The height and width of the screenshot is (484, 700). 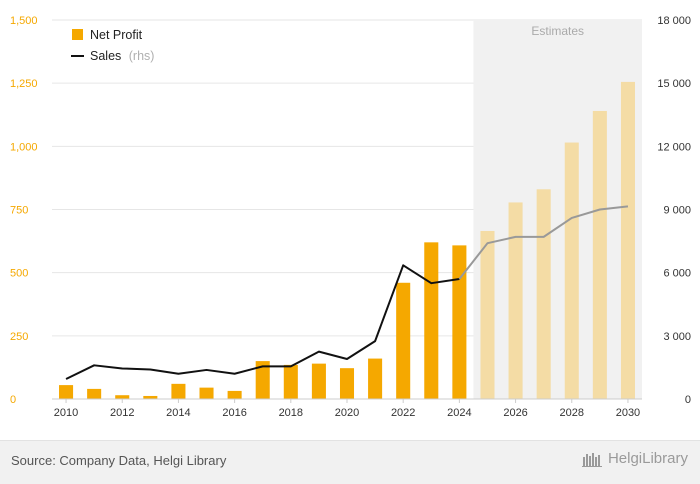 I want to click on legend-sales-name: Sales, so click(x=105, y=56).